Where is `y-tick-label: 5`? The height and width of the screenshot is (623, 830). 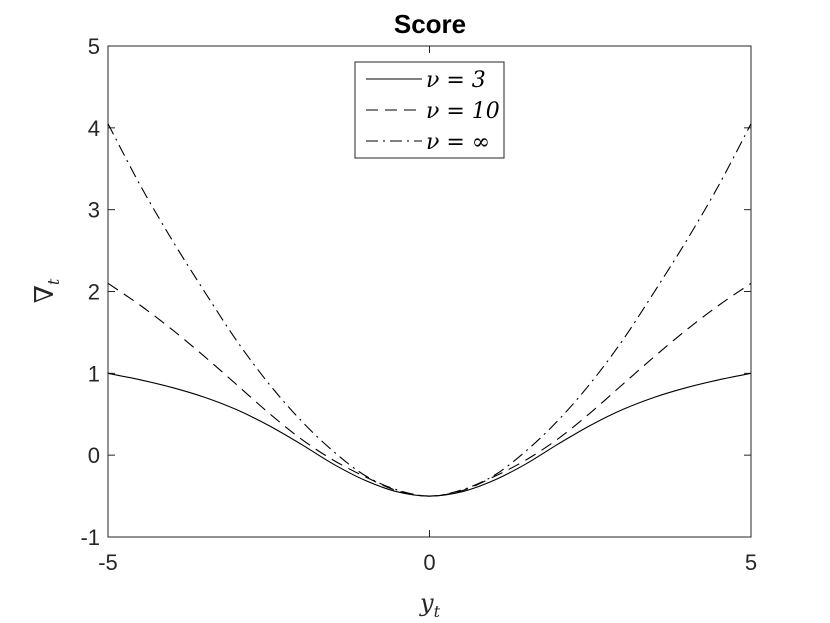
y-tick-label: 5 is located at coordinates (94, 46).